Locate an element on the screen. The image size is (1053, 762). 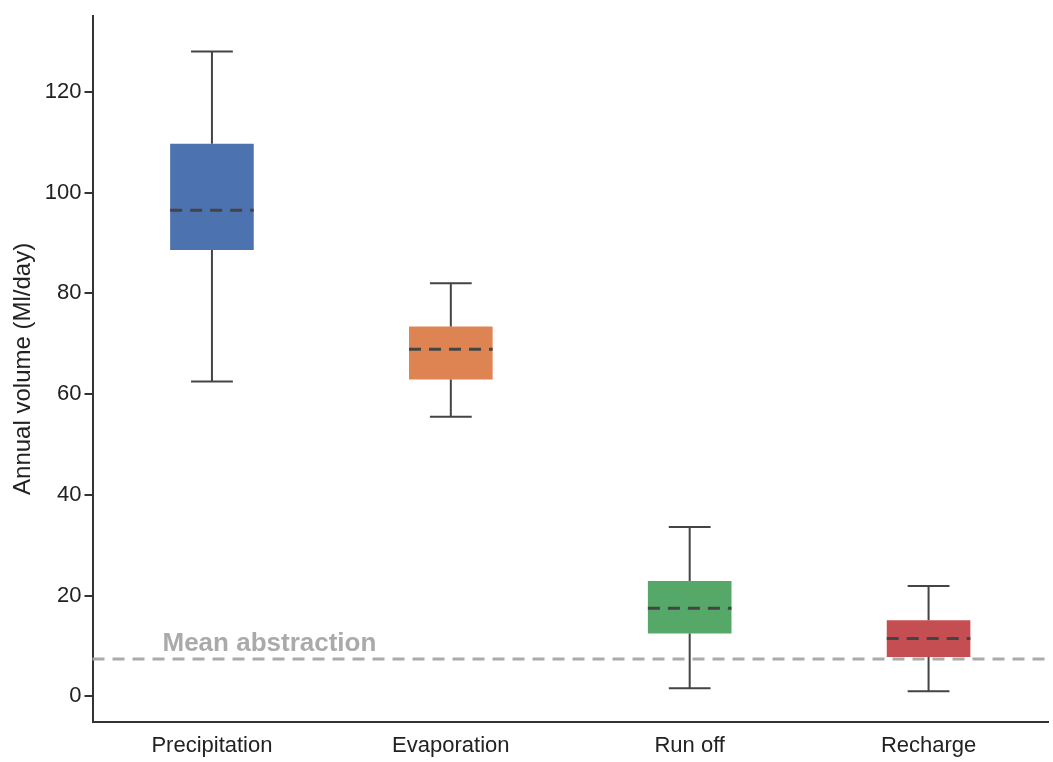
x-tick-label: Precipitation is located at coordinates (212, 744).